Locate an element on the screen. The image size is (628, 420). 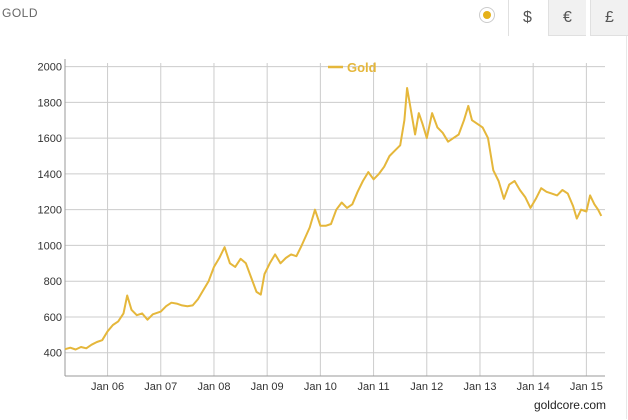
x-tick-label: Jan 12 is located at coordinates (426, 387).